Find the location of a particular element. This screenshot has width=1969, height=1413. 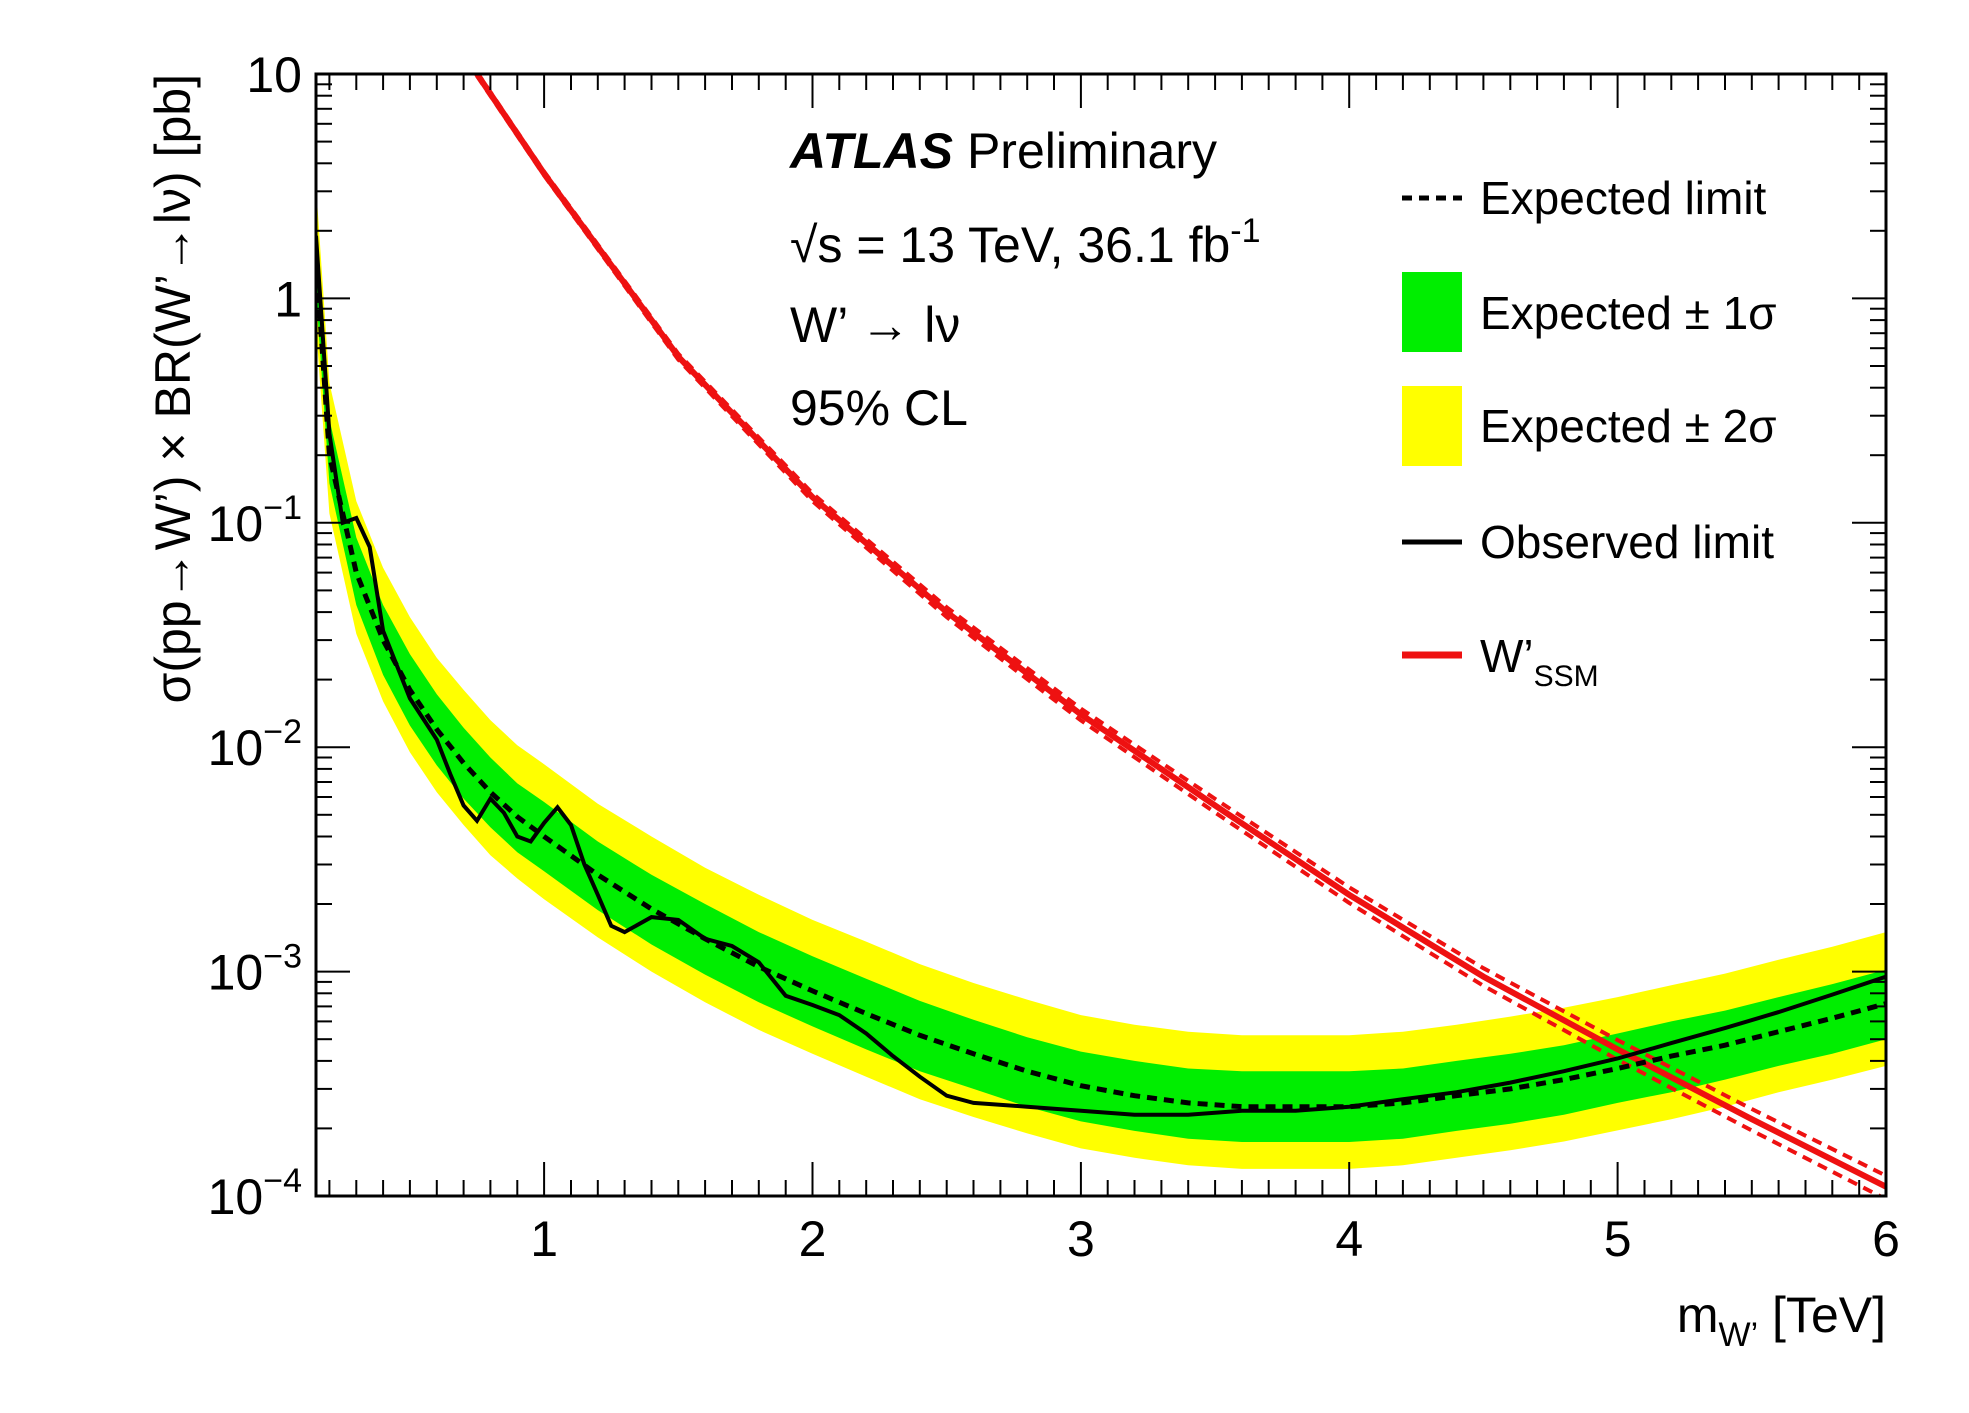

x-axis-title-main: m is located at coordinates (1698, 1315).